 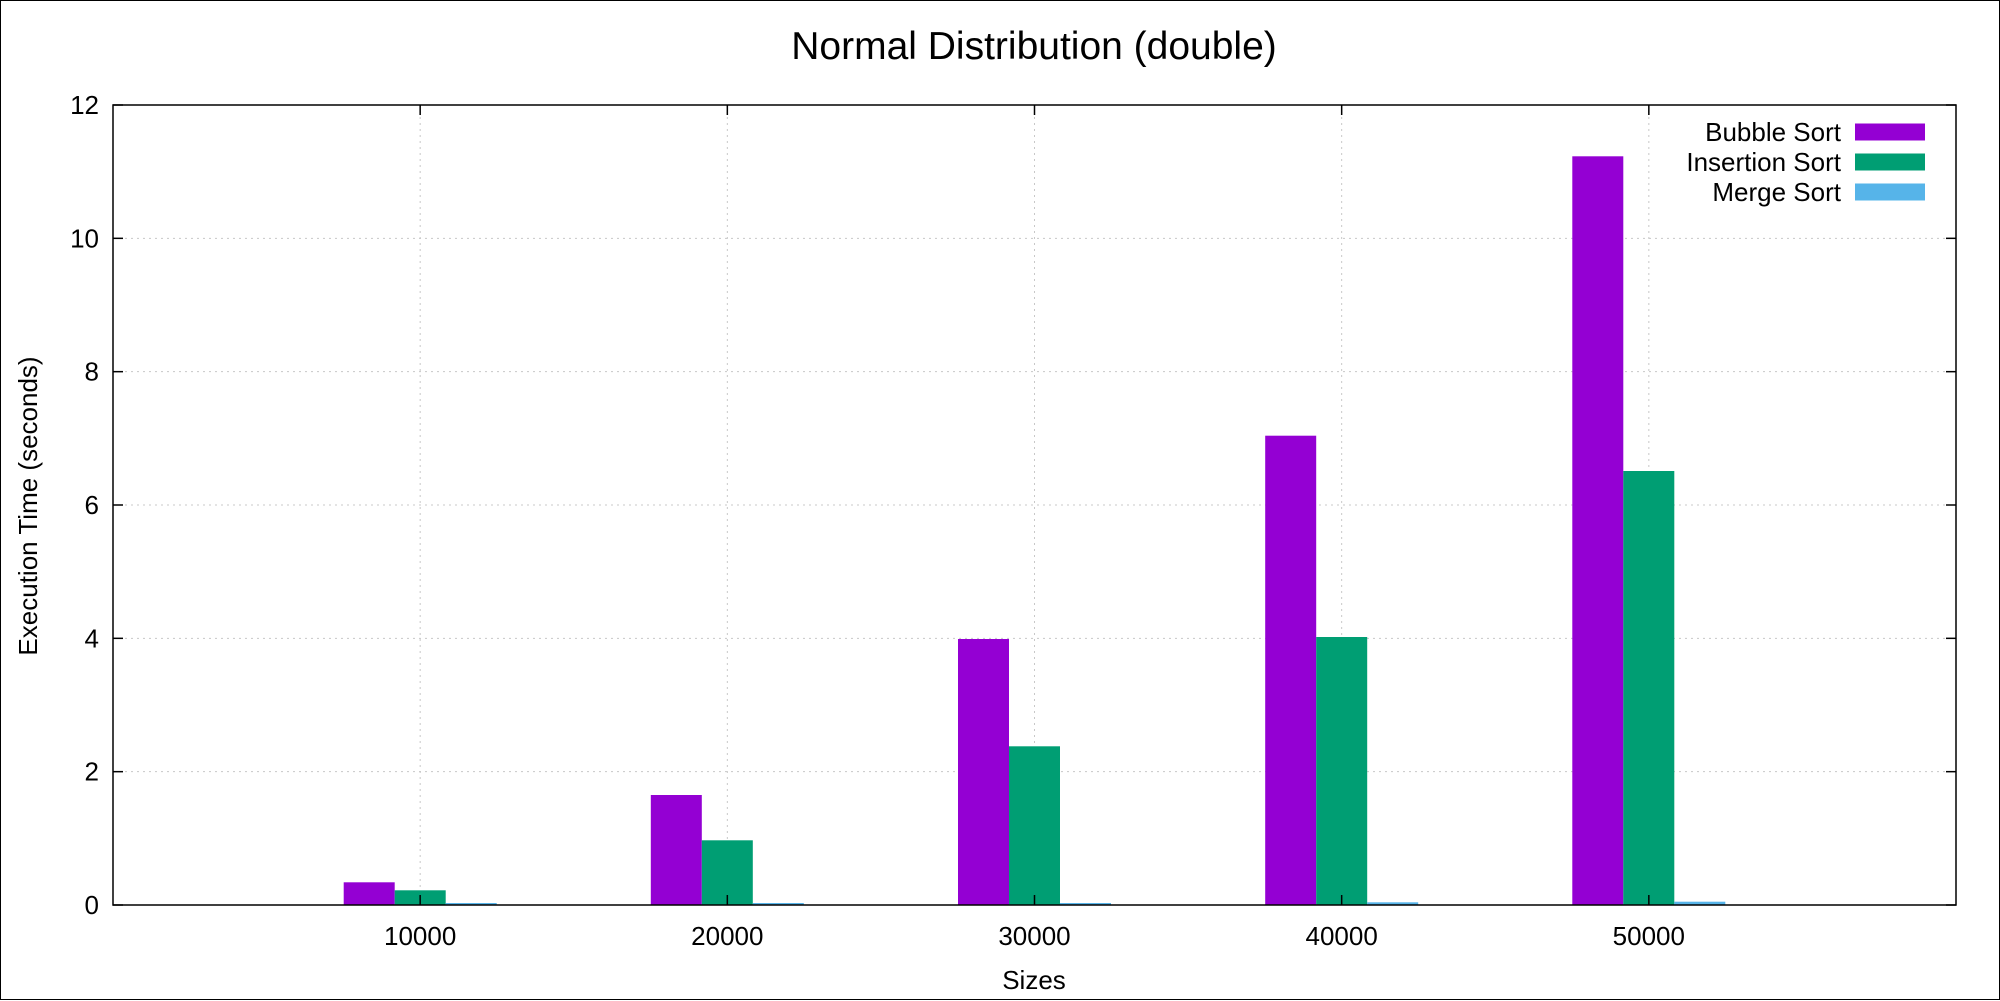 I want to click on x-tick-label: 40000, so click(x=1342, y=936).